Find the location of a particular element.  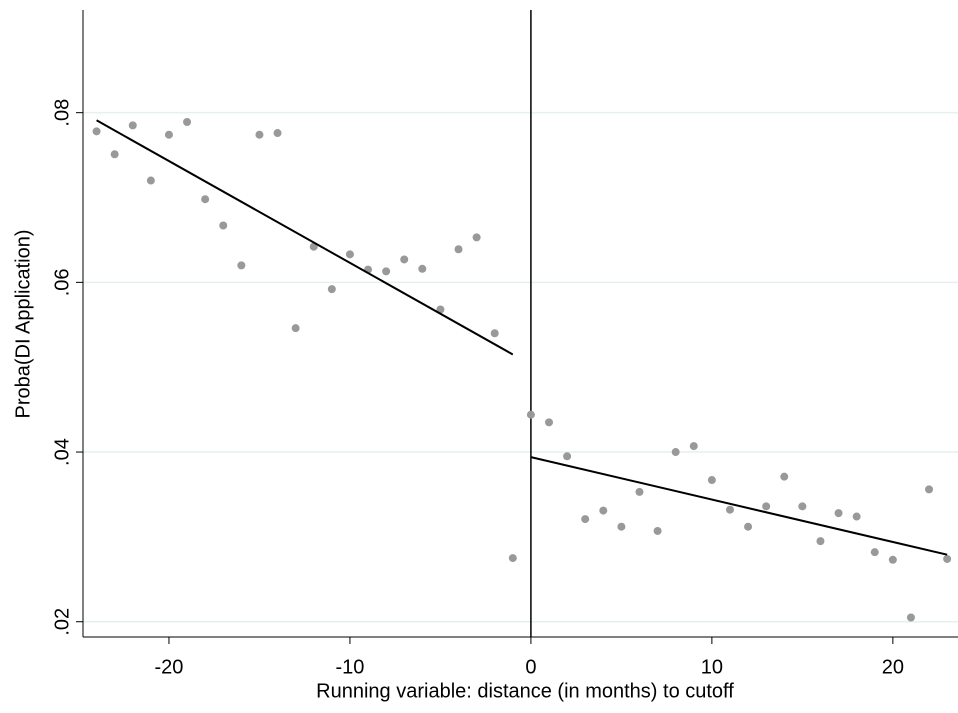

y-axis-label: Proba(DI Application) is located at coordinates (23, 324).